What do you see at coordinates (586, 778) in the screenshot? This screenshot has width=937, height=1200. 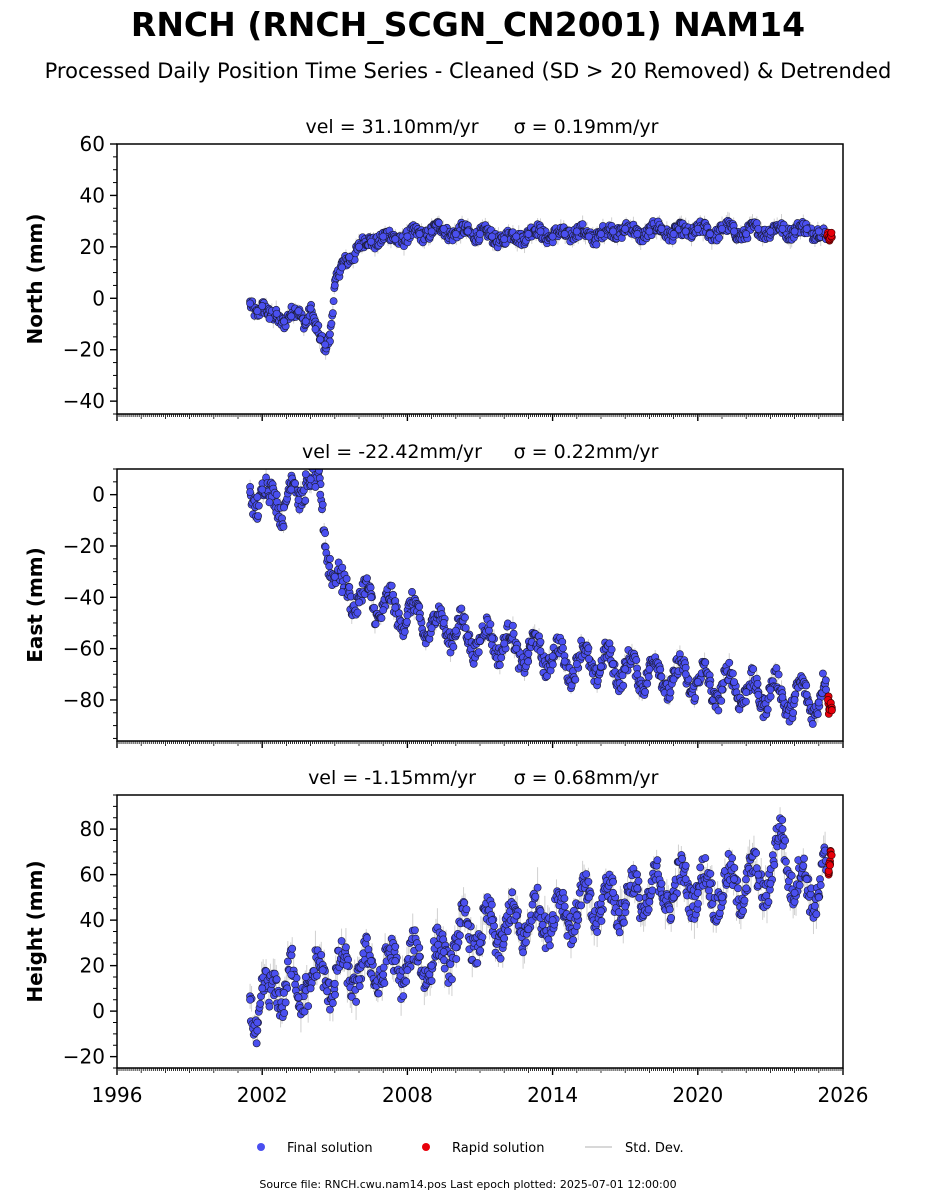 I see `panel-title-sigma: σ = 0.68mm/yr` at bounding box center [586, 778].